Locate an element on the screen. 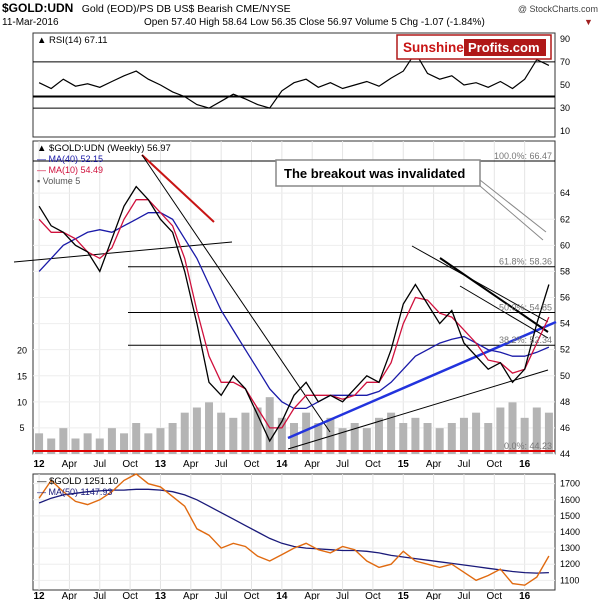 This screenshot has height=600, width=600. annotation-pointer is located at coordinates (513, 206).